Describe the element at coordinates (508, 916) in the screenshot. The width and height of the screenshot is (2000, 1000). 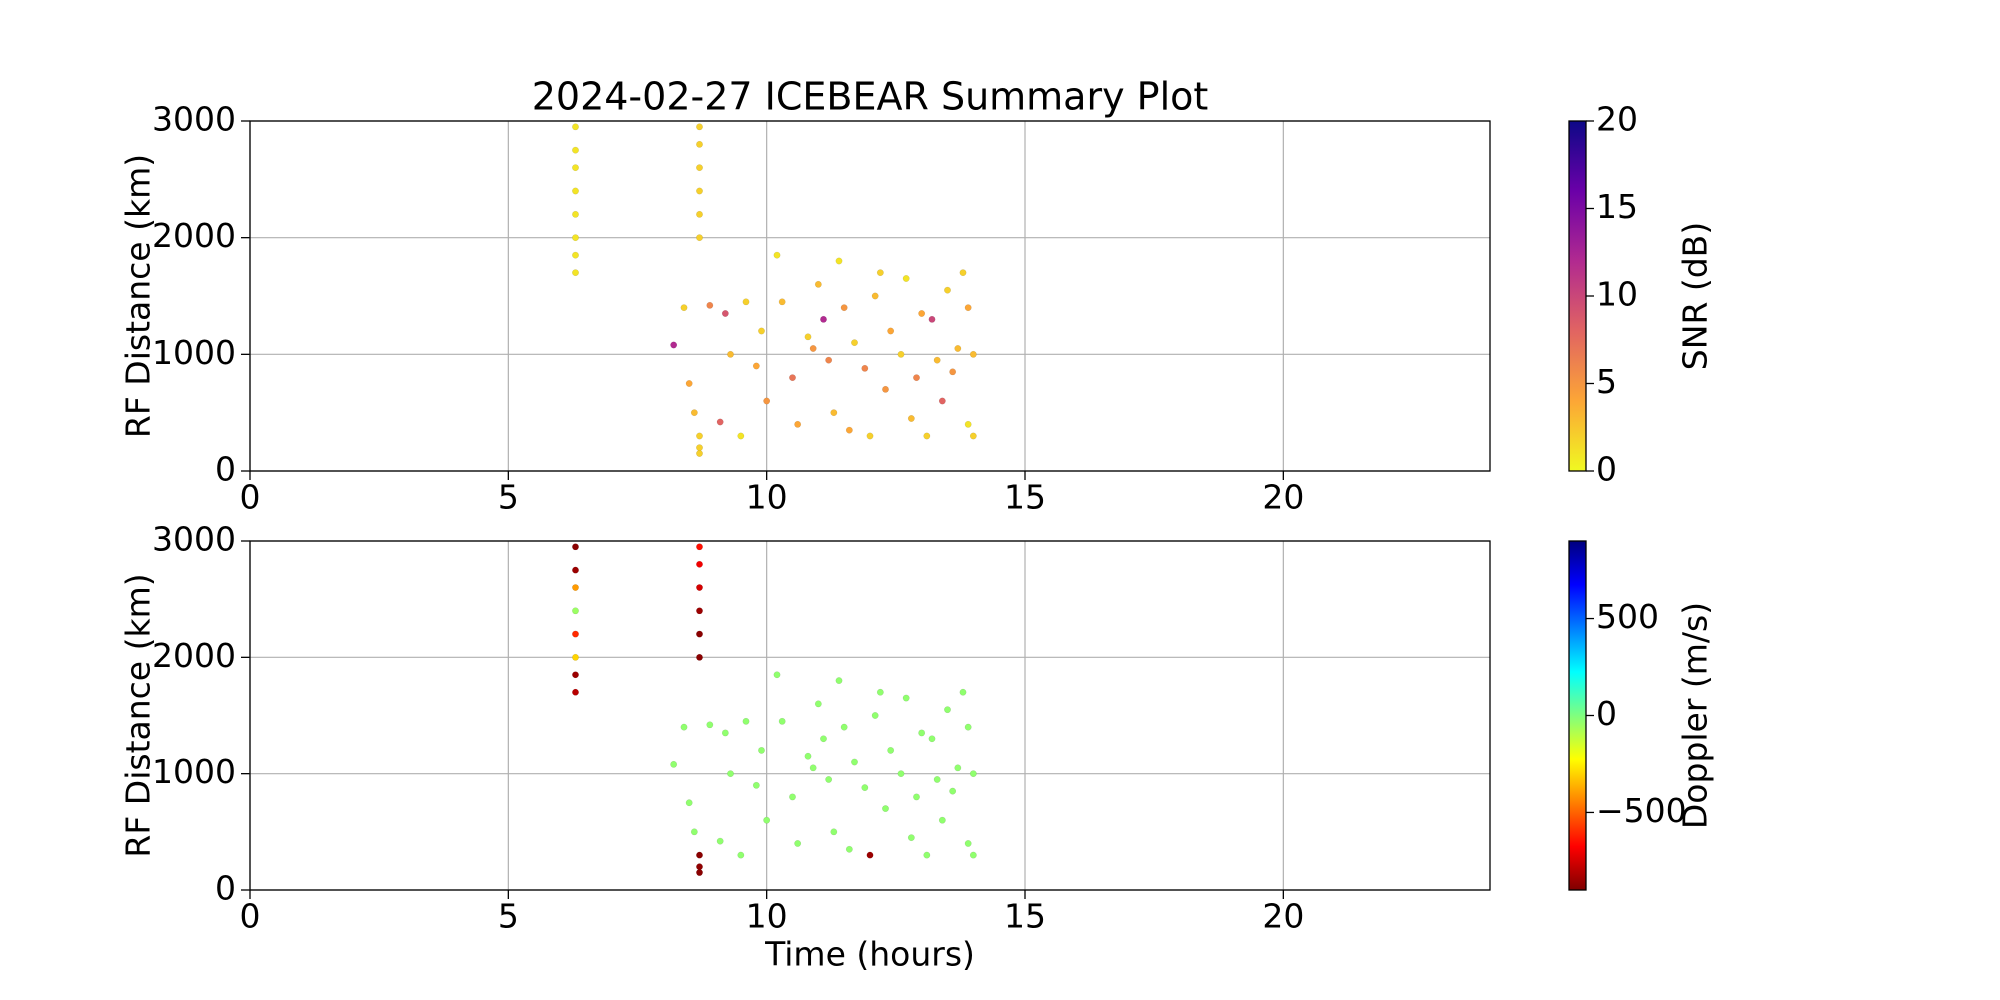
I see `x-tick-label: 5` at that location.